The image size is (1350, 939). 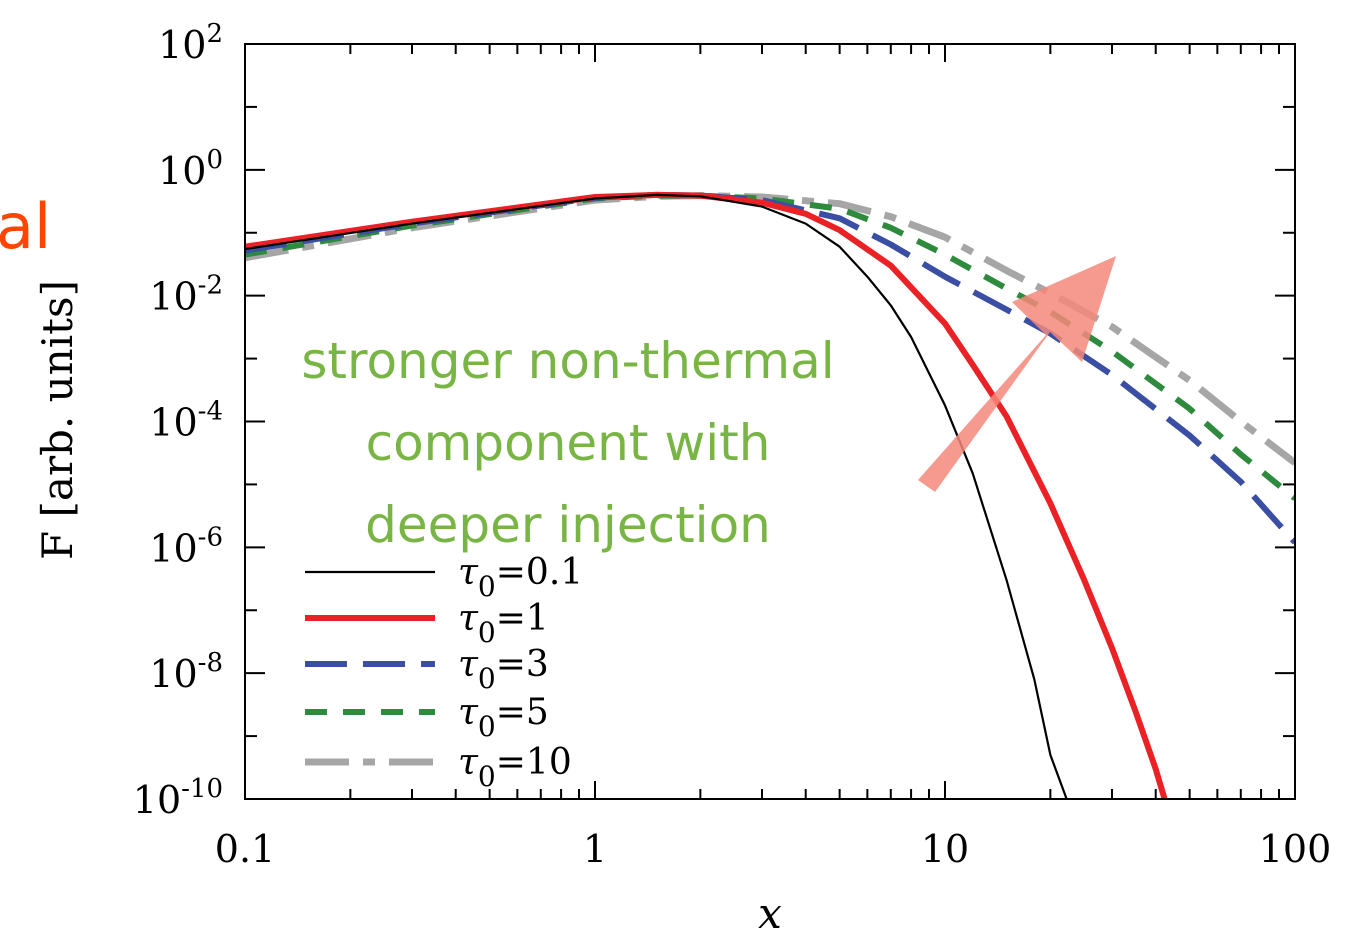 I want to click on y-tick-labels: 10⁻¹⁰ 10⁻⁸ 10⁻⁶ 10⁻⁴ 10⁻² 10⁰ 10², so click(x=178, y=420).